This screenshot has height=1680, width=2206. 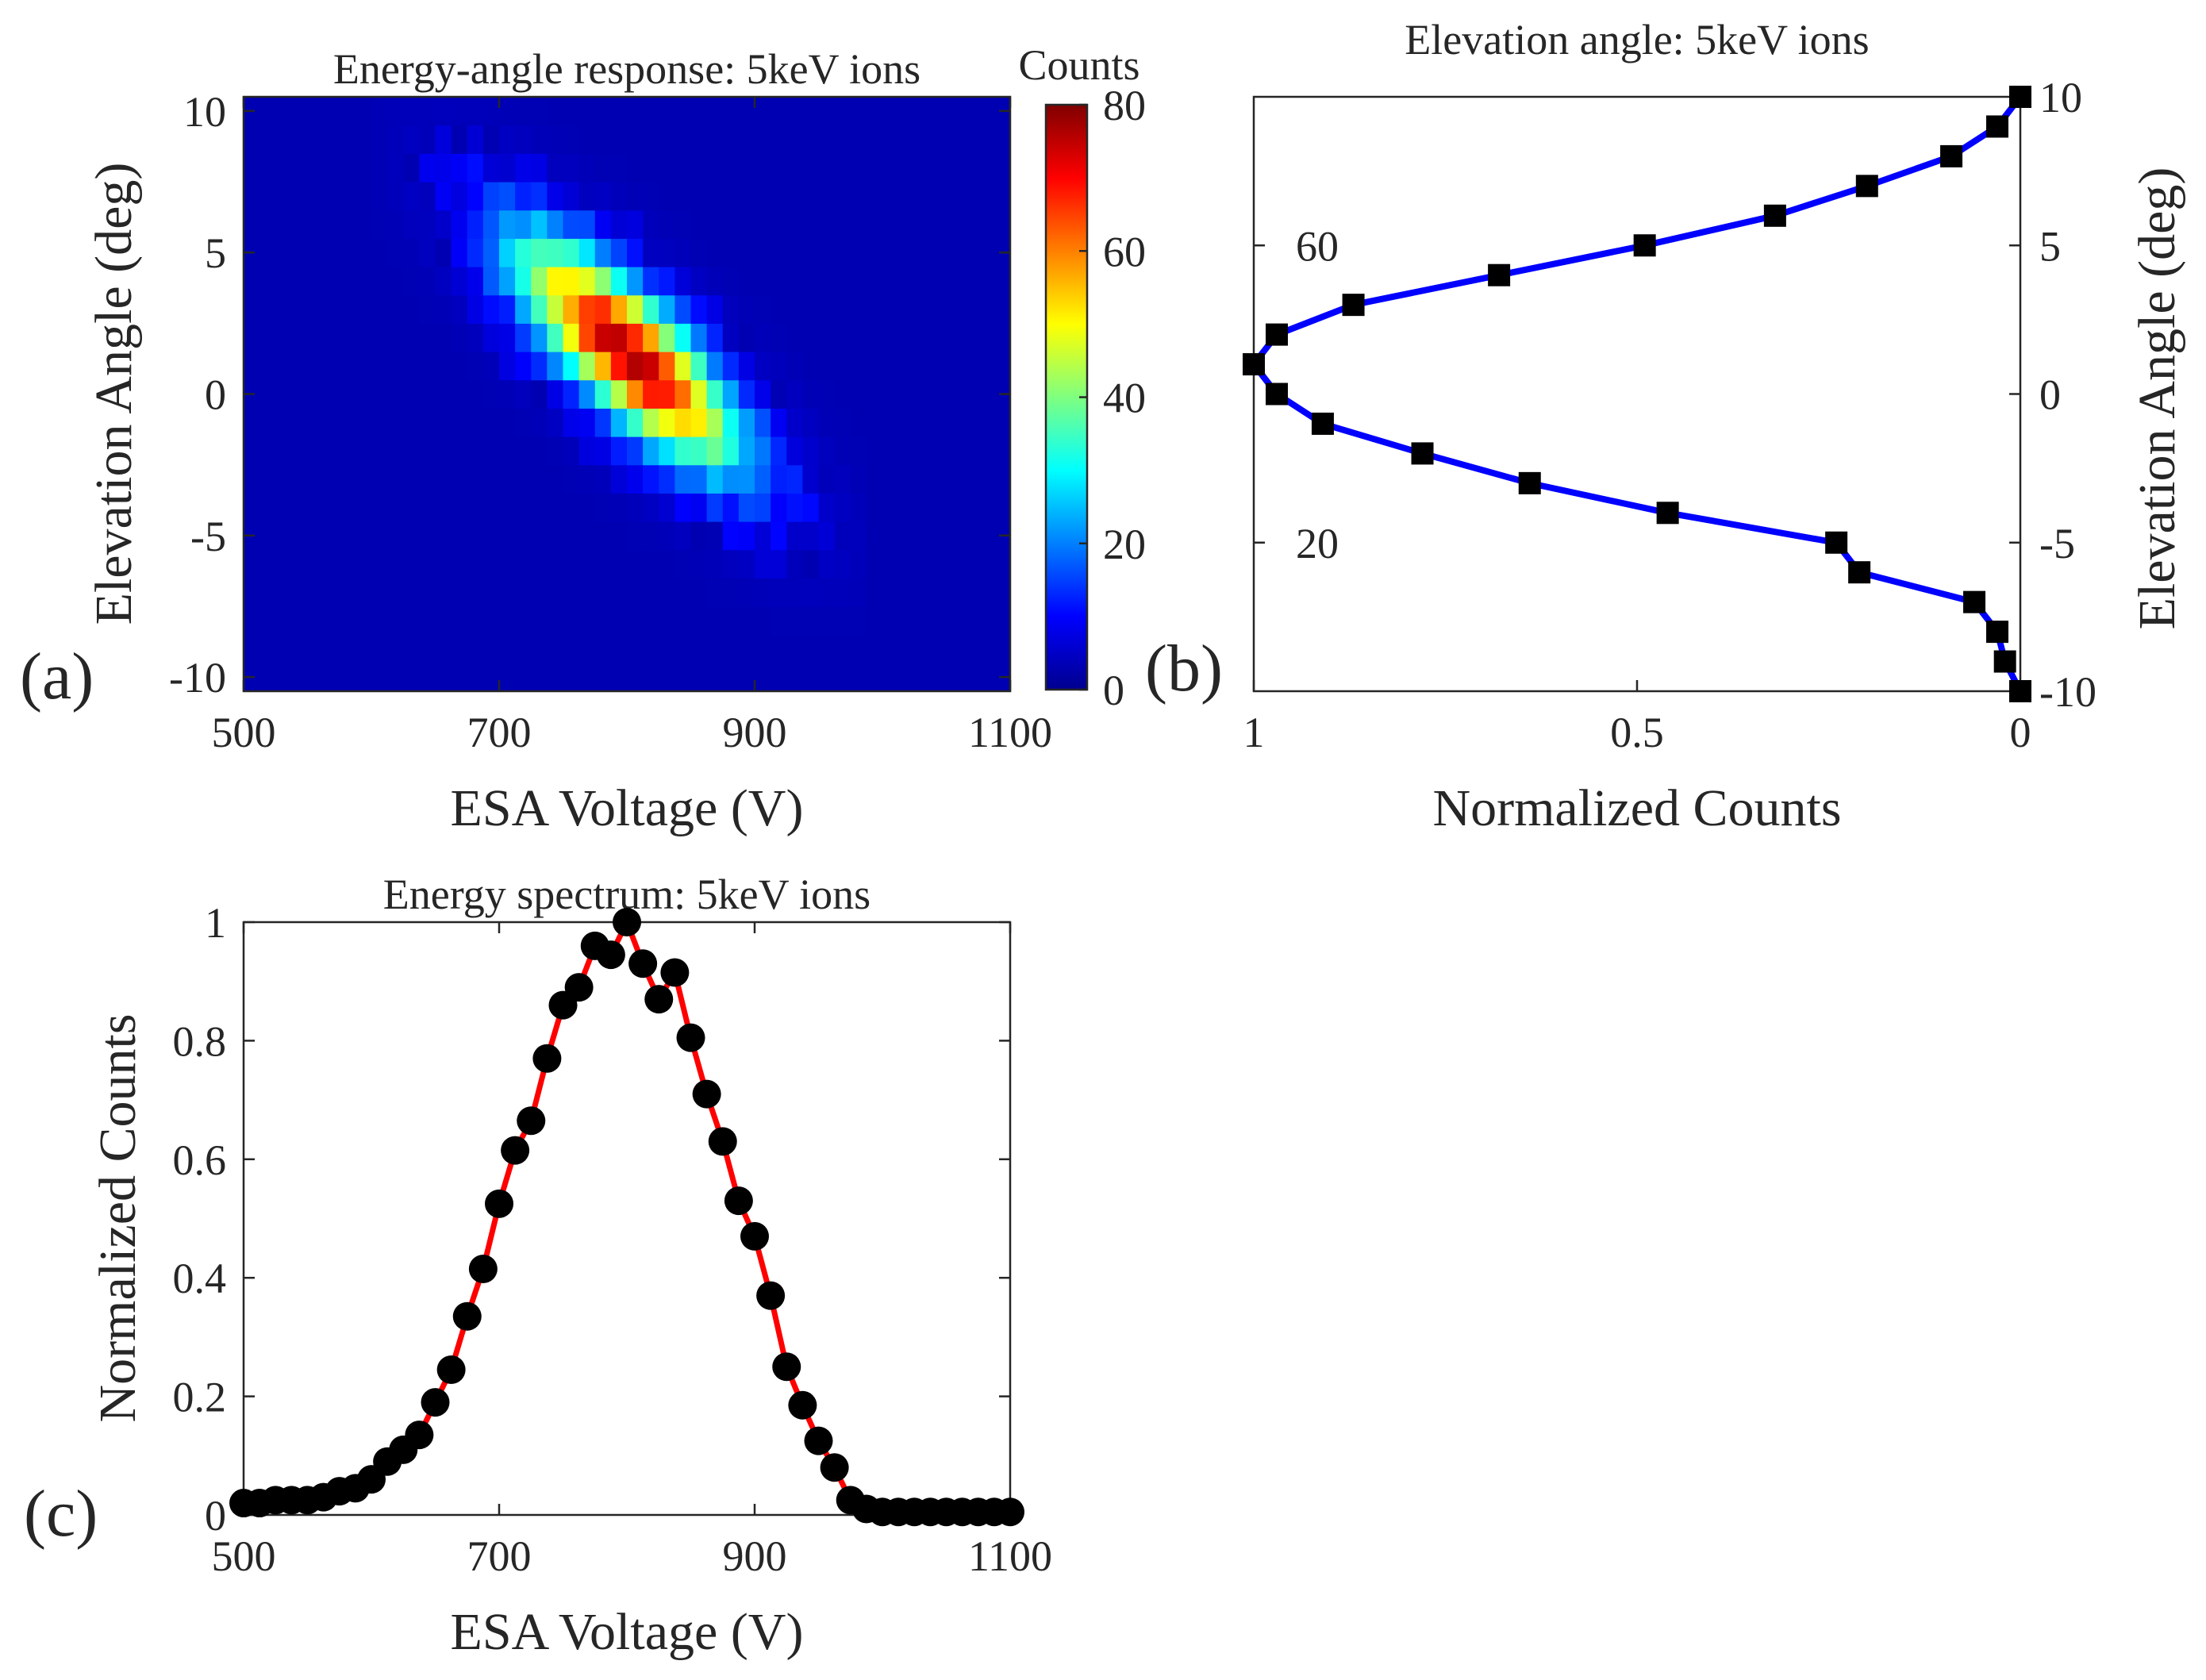 What do you see at coordinates (200, 1397) in the screenshot?
I see `y-tick-label: 0.2` at bounding box center [200, 1397].